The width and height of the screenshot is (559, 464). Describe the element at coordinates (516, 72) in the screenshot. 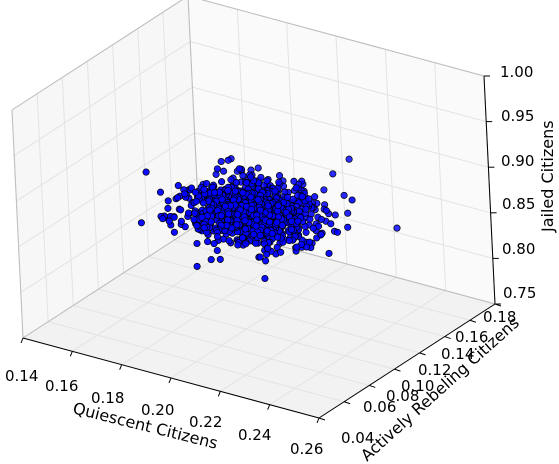

I see `z-tick-label: 1.00` at that location.